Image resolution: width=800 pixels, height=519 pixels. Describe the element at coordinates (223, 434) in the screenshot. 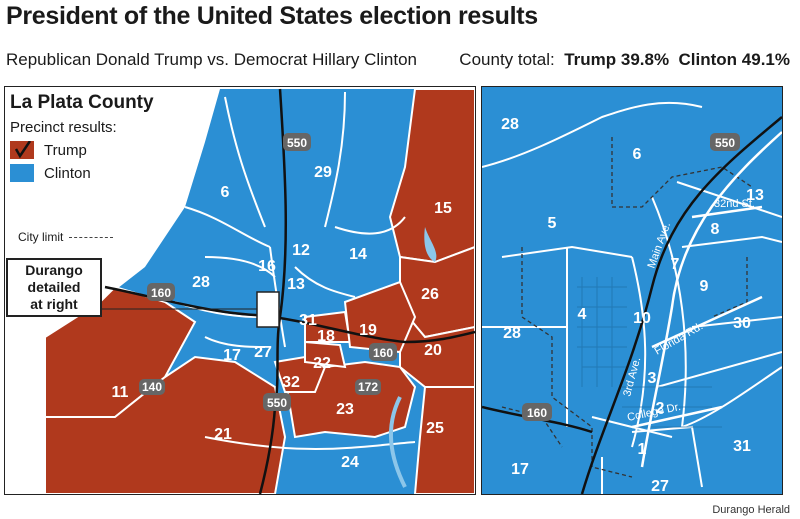

I see `precinct-21-label: 21` at that location.